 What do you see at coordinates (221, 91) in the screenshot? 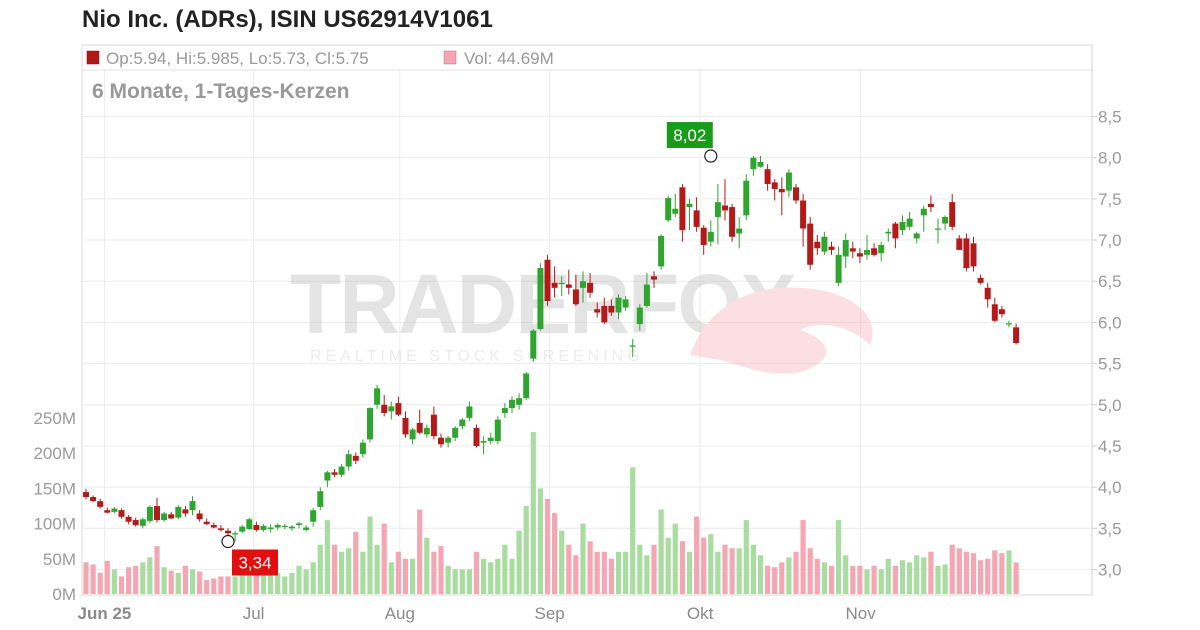
I see `chart-period-subtitle: 6 Monate, 1-Tages-Kerzen` at bounding box center [221, 91].